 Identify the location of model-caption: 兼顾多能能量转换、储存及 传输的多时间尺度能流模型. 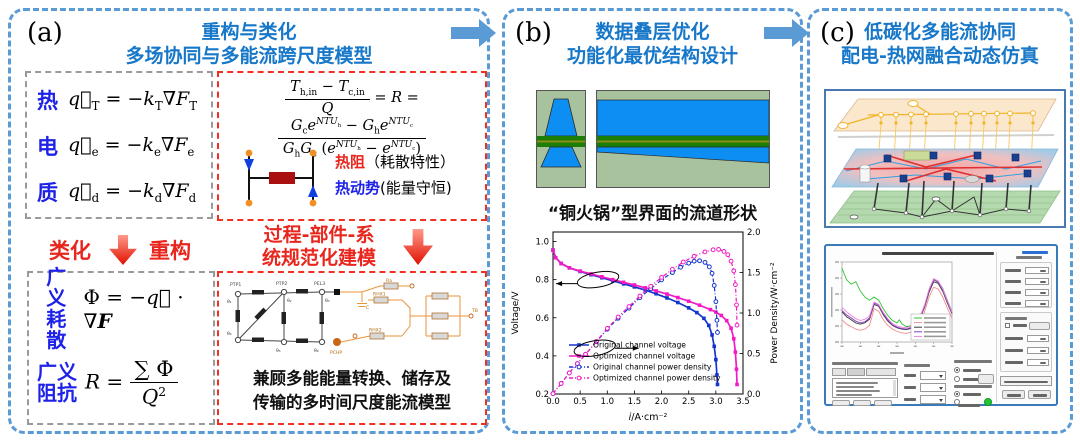
(352, 391).